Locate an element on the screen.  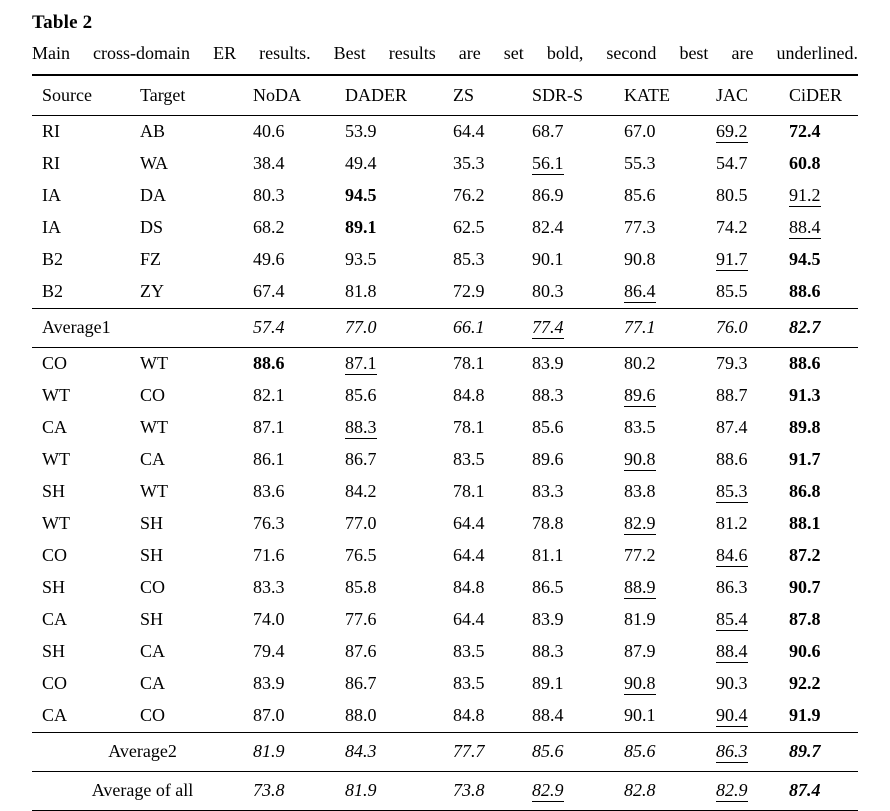
underlined-value: 84.6 is located at coordinates (732, 556).